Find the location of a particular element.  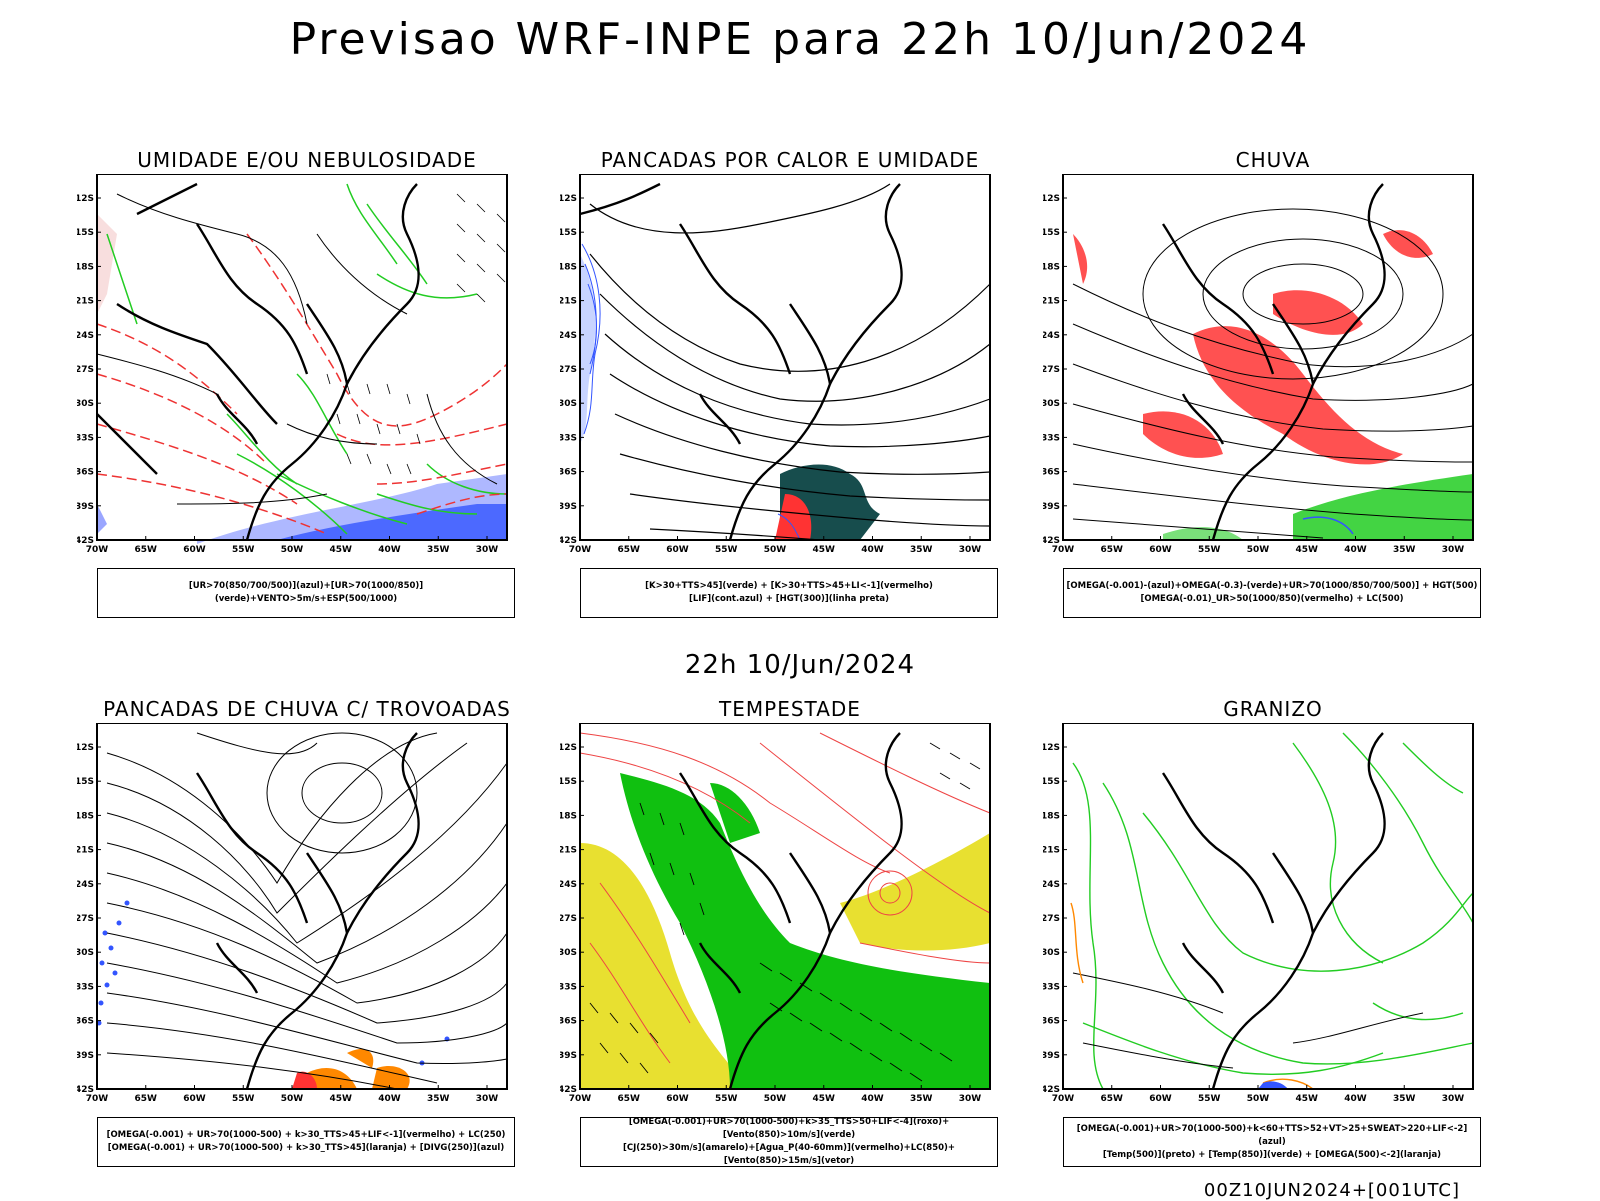

middle-title: 22h 10/Jun/2024 is located at coordinates (800, 665).